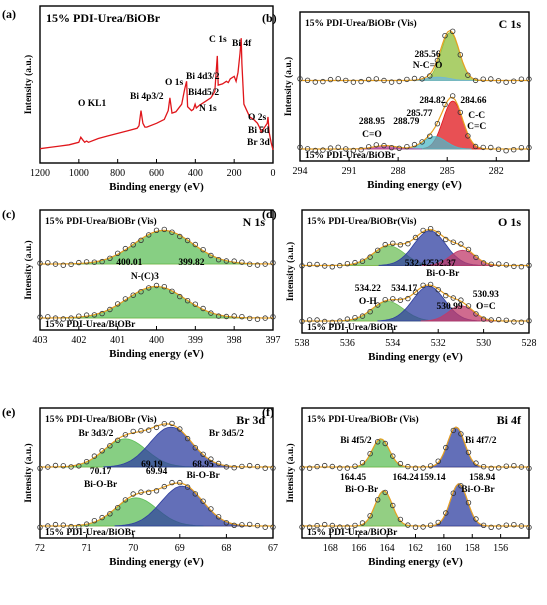  I want to click on x-tick-label-4-1: 71, so click(87, 548).